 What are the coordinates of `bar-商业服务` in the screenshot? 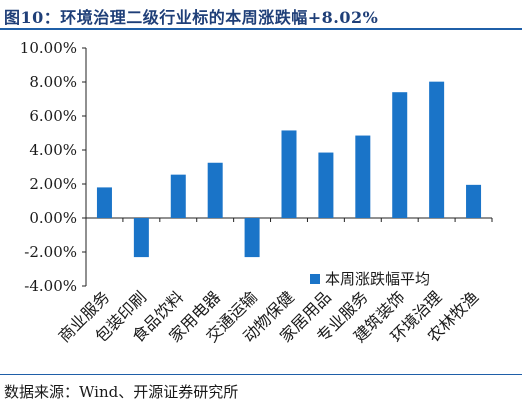 It's located at (104, 202).